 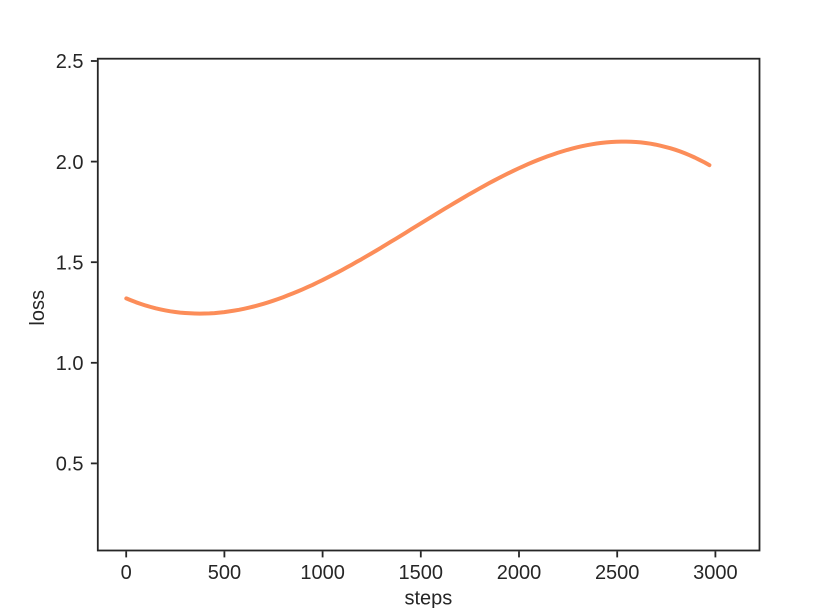 What do you see at coordinates (322, 573) in the screenshot?
I see `svg-text: 1000` at bounding box center [322, 573].